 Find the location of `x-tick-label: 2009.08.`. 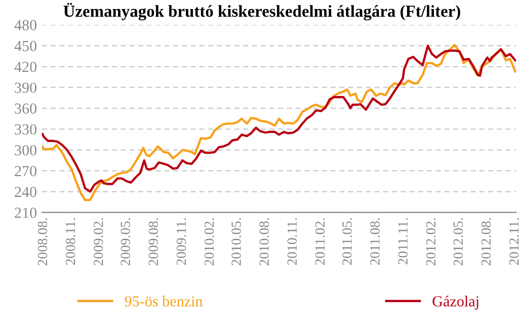

x-tick-label: 2009.08. is located at coordinates (153, 242).